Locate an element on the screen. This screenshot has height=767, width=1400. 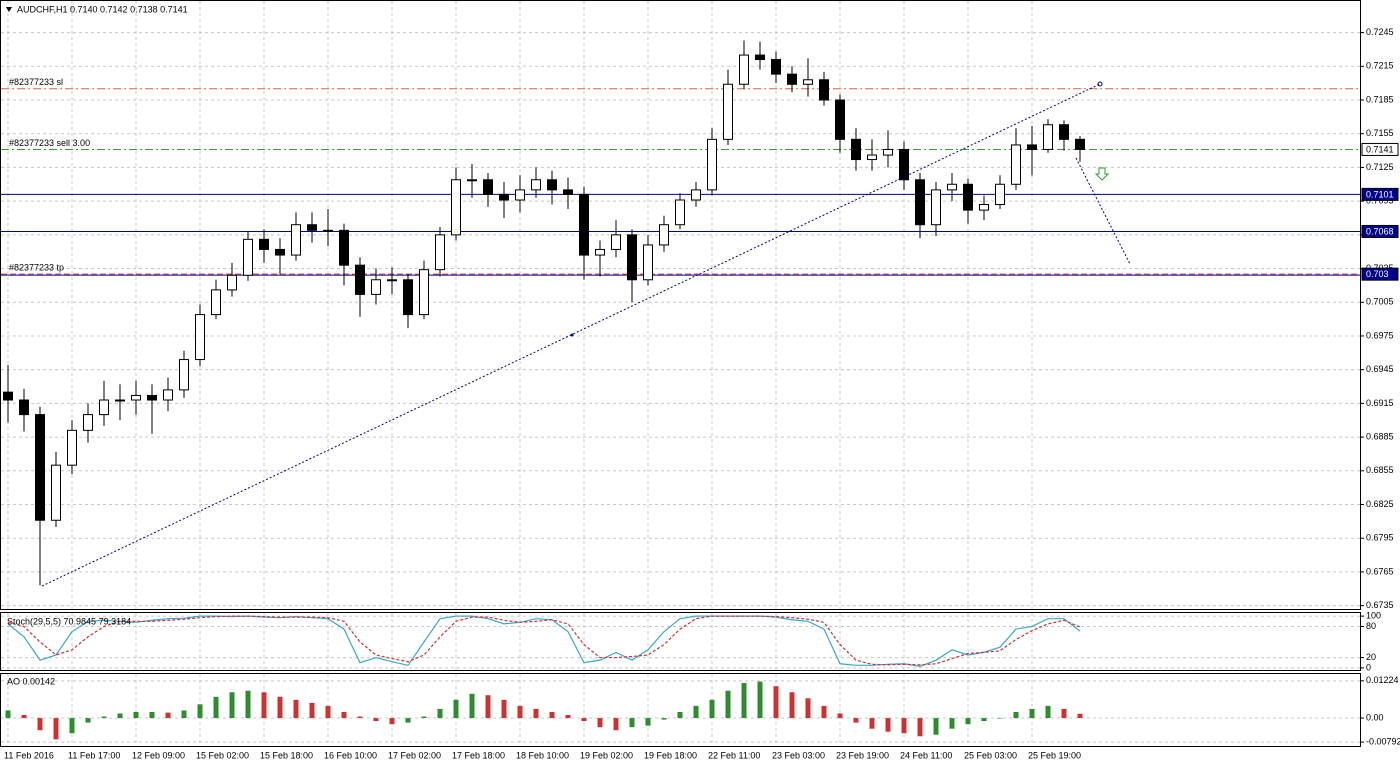
x-tick-label: 25 Feb 19:00 is located at coordinates (1054, 755).